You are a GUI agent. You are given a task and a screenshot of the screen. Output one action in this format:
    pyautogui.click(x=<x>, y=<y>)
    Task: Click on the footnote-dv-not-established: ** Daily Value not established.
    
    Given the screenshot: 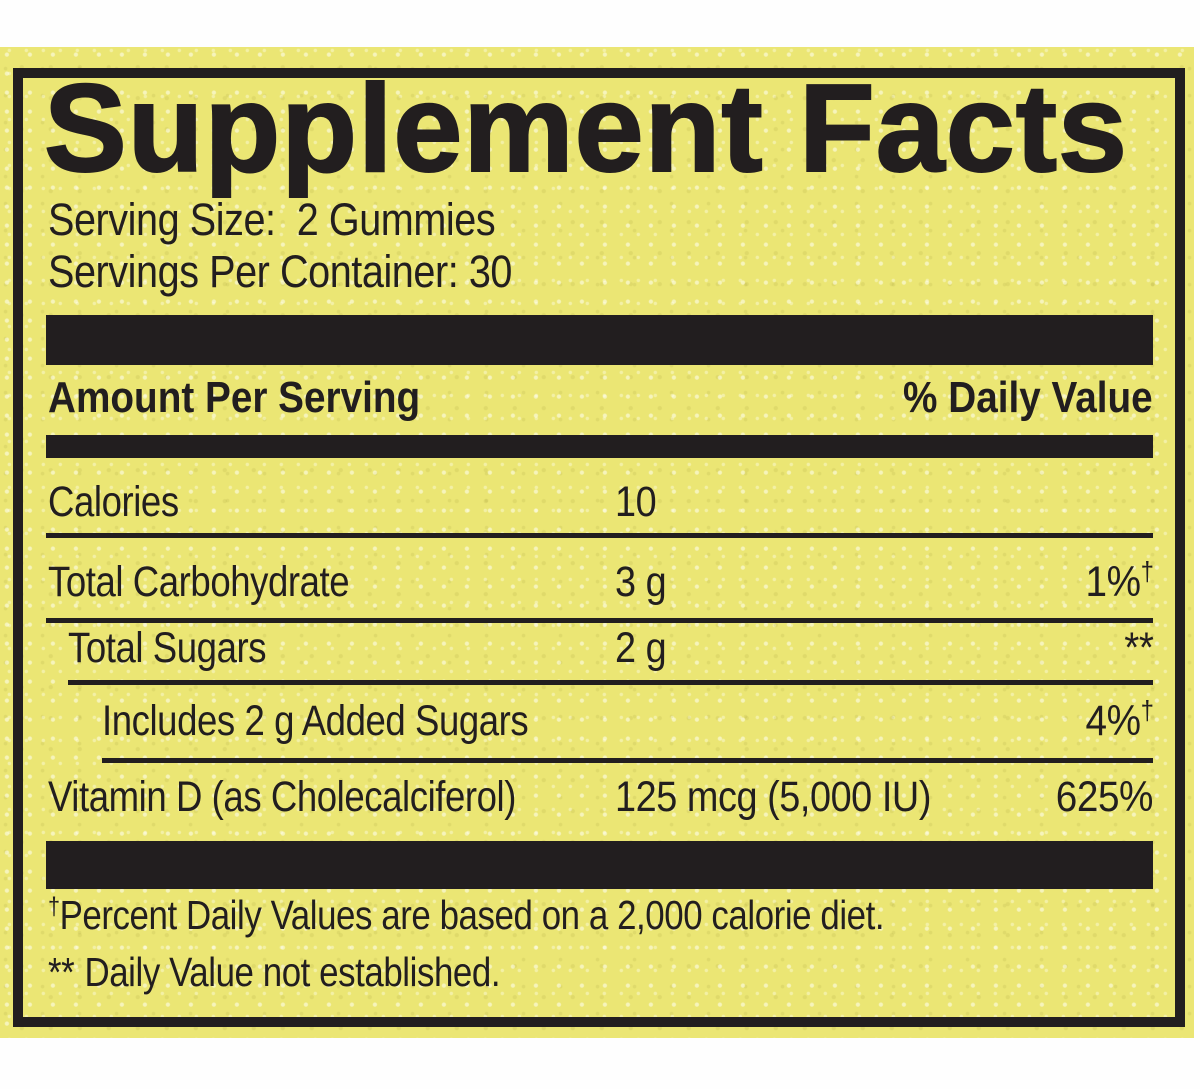 What is the action you would take?
    pyautogui.click(x=274, y=972)
    